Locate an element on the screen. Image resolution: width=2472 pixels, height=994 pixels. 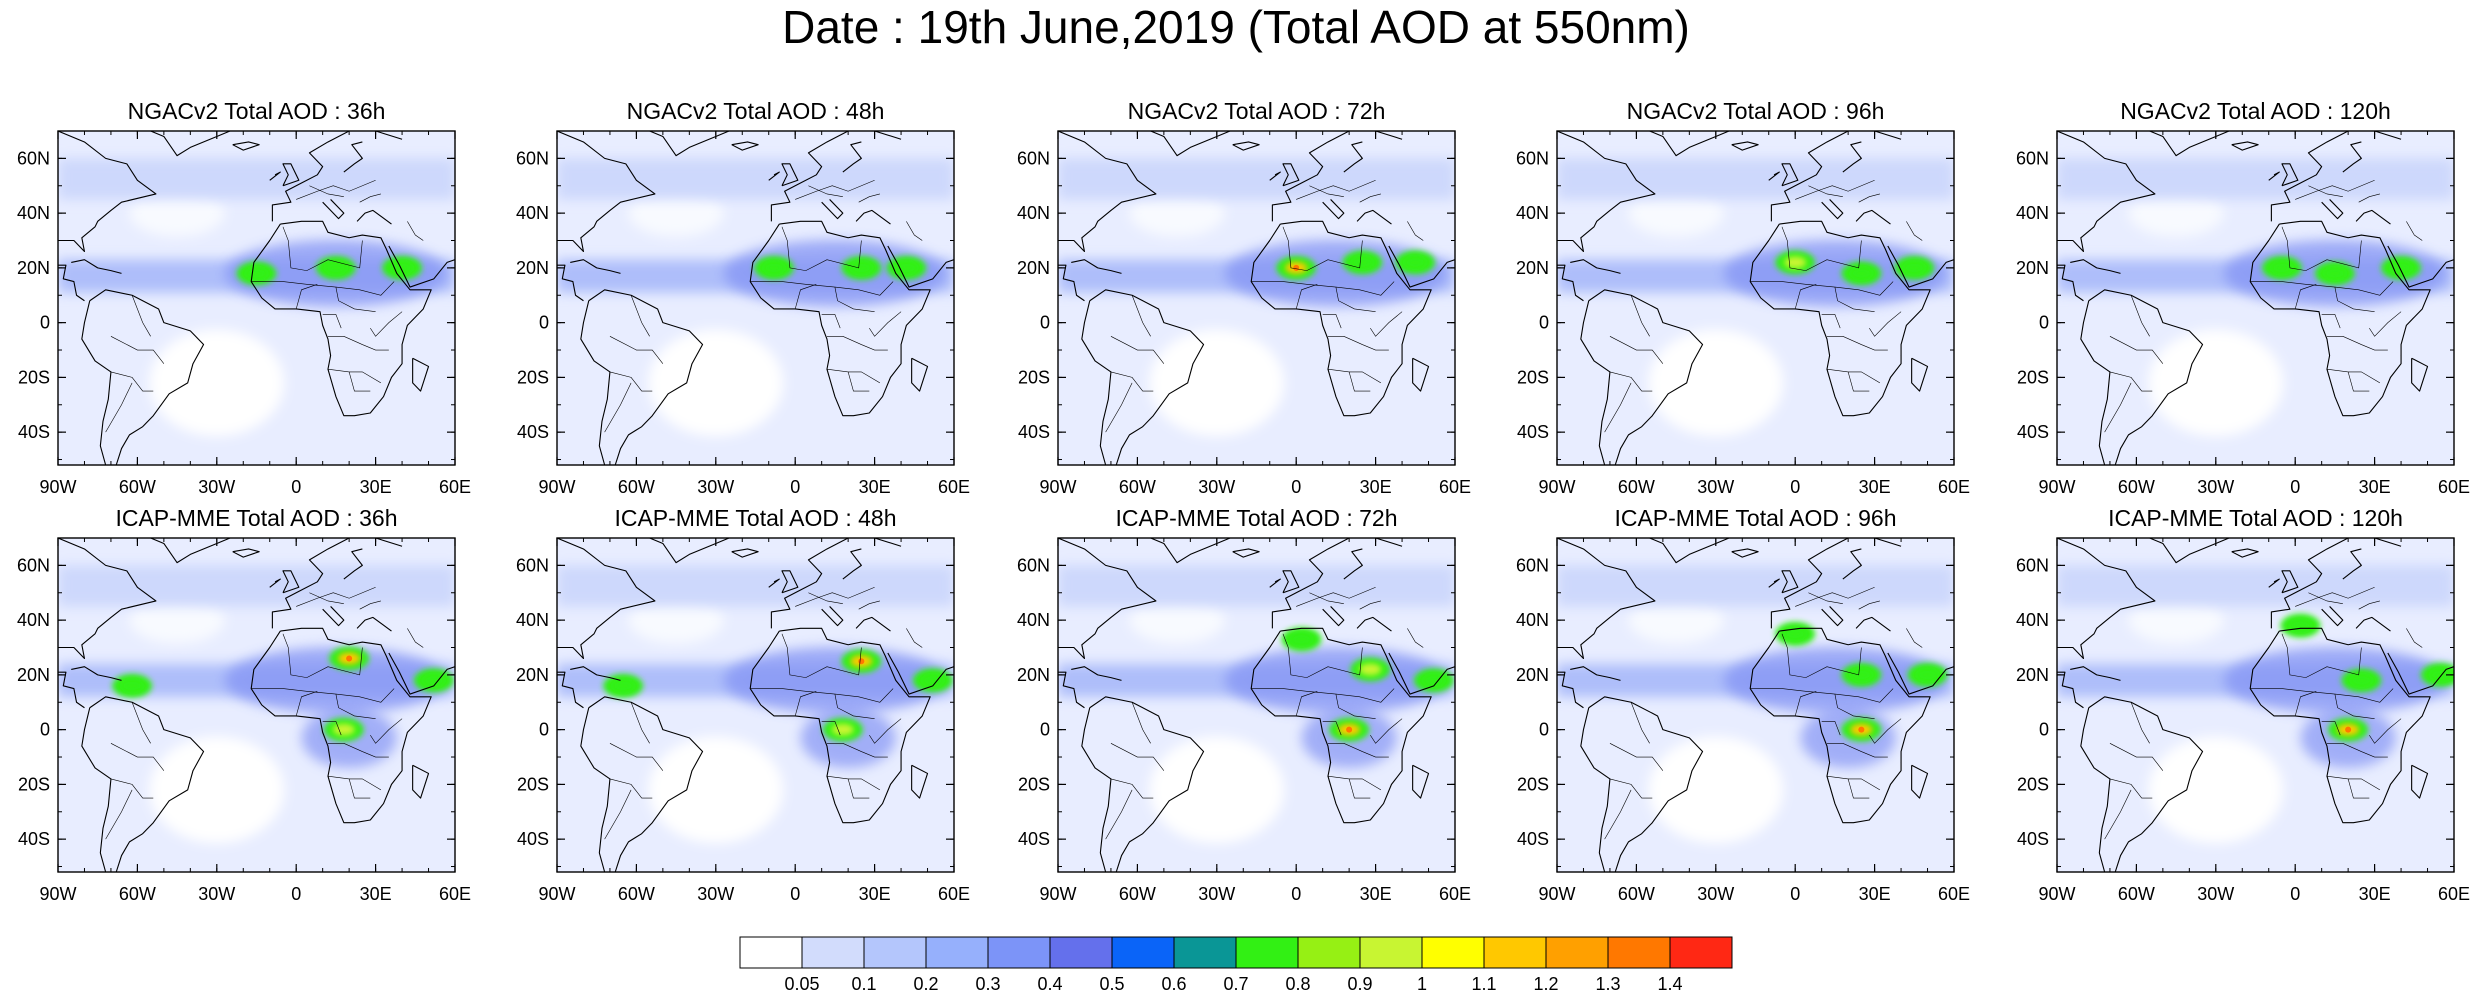
colorbar-label: 0.4 is located at coordinates (1049, 984).